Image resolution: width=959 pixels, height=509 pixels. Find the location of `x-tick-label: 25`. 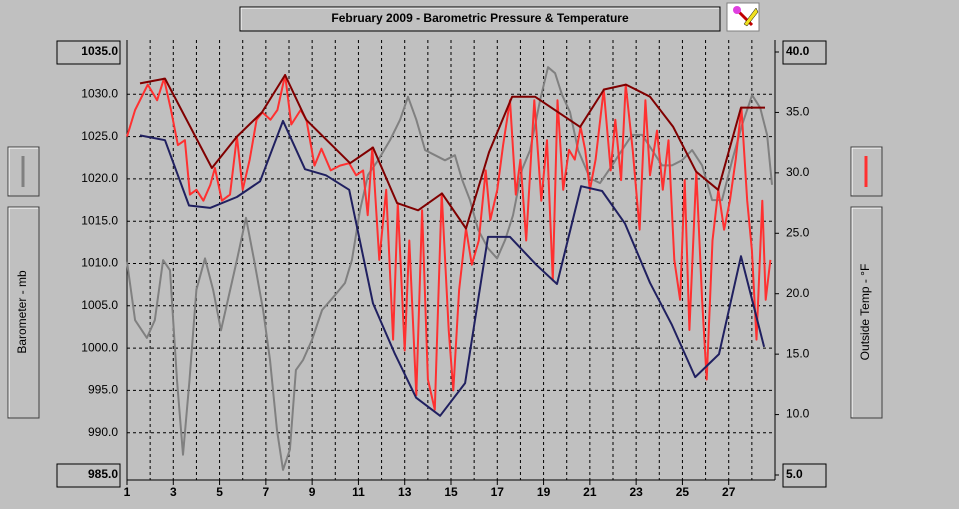

x-tick-label: 25 is located at coordinates (683, 492).